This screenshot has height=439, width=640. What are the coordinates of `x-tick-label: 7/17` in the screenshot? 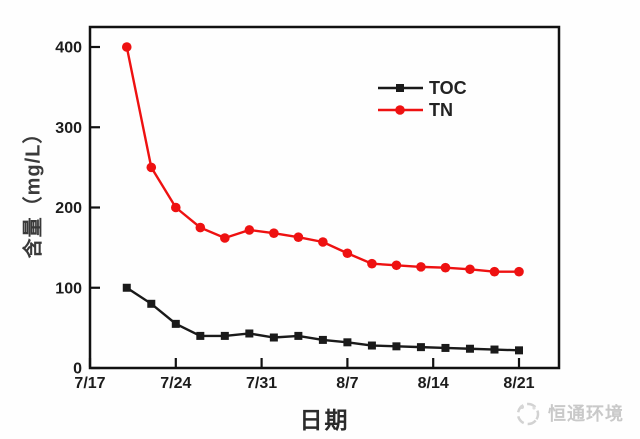 It's located at (89, 383).